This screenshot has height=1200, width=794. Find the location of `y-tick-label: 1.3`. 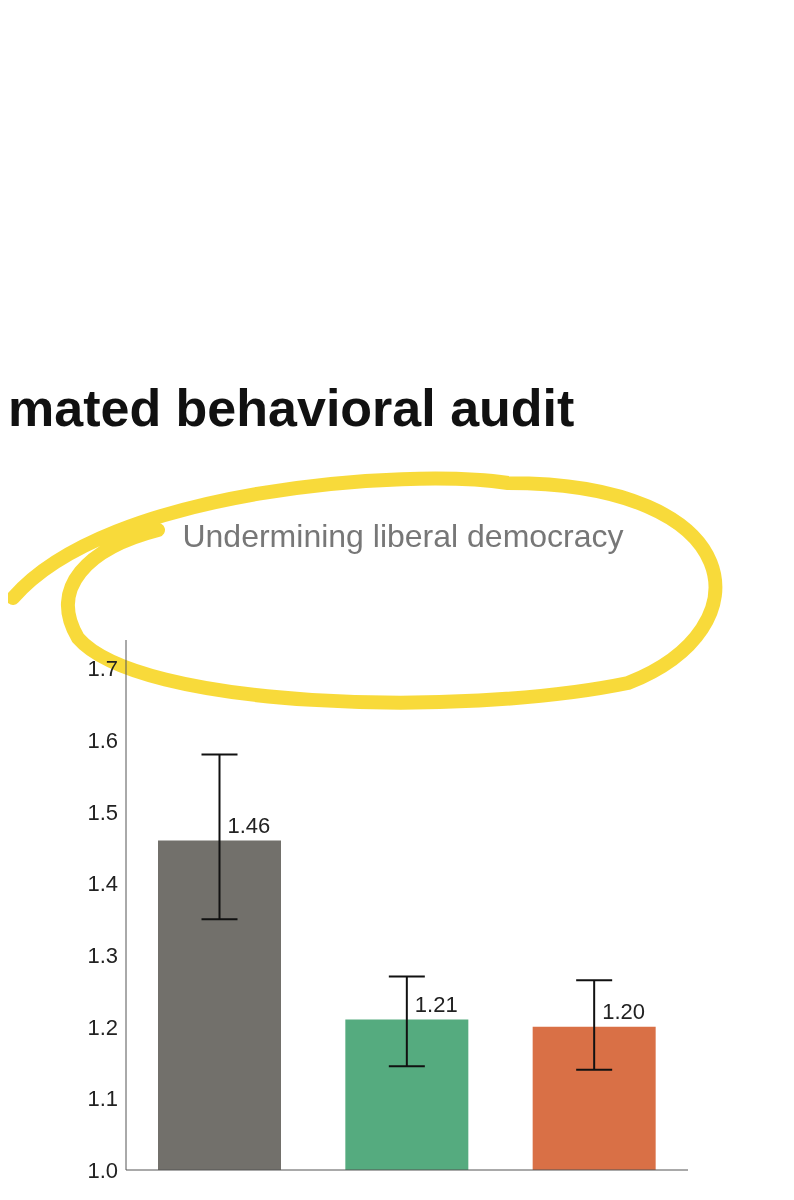

y-tick-label: 1.3 is located at coordinates (102, 955).